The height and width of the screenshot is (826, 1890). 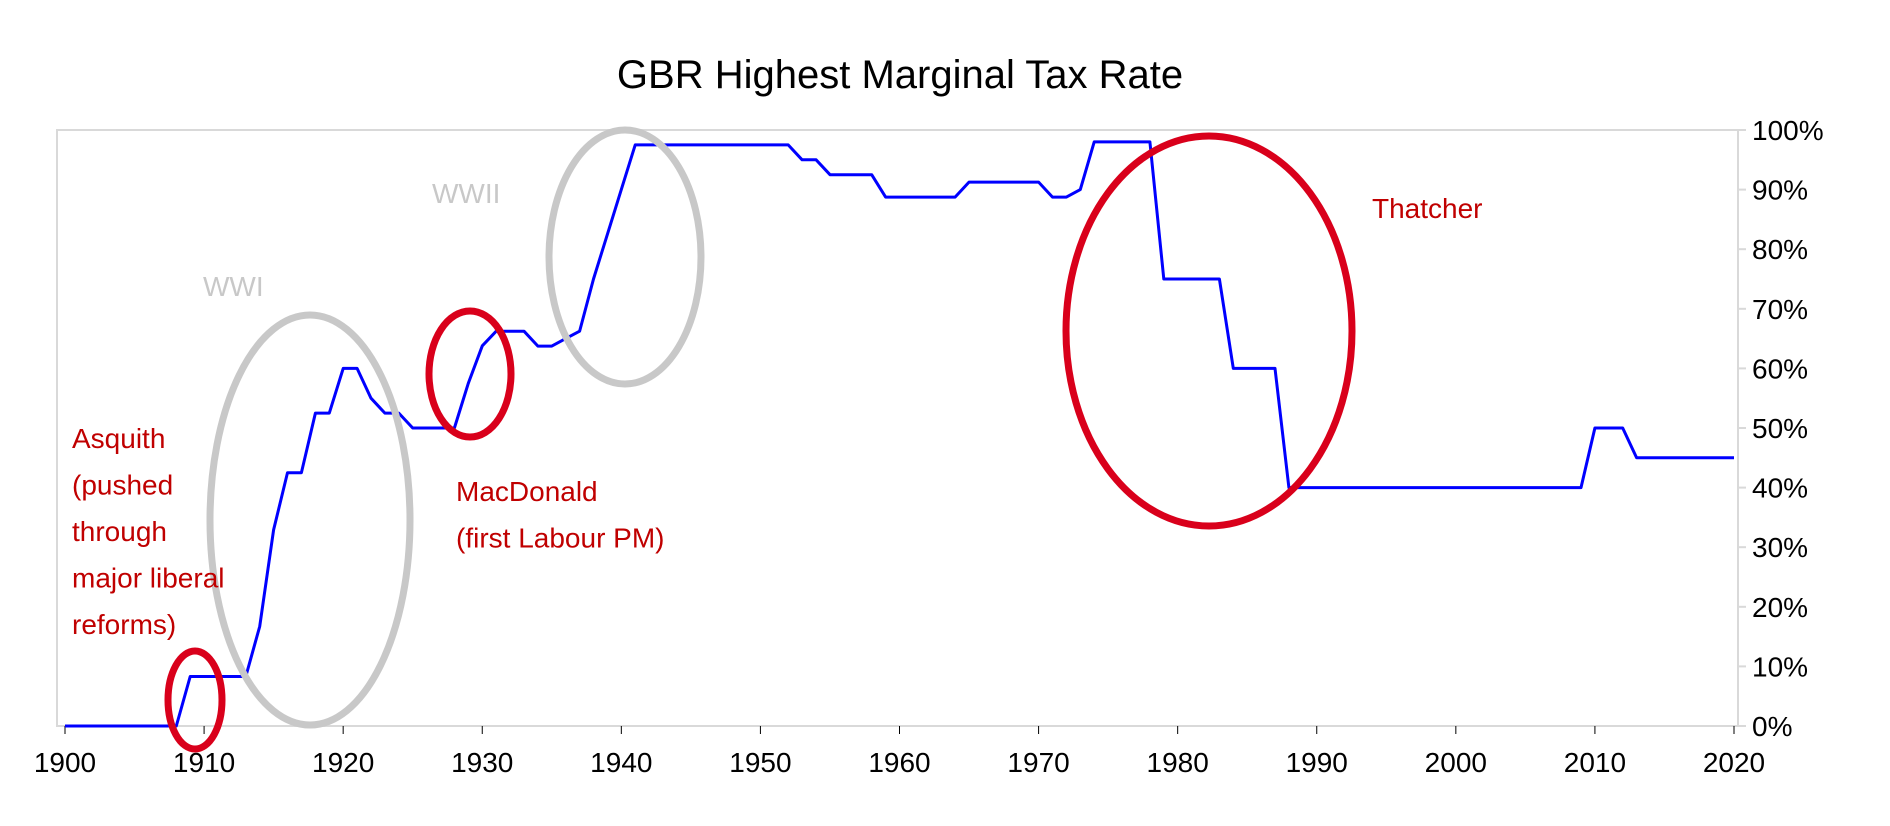 What do you see at coordinates (1780, 666) in the screenshot?
I see `y-tick-label: 10%` at bounding box center [1780, 666].